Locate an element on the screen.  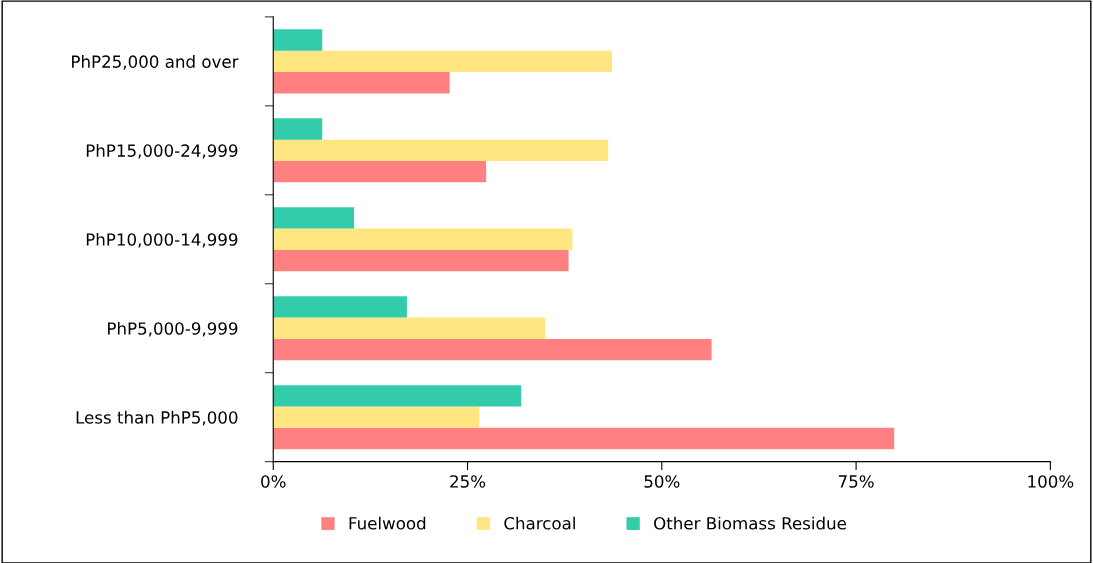
y-tick-label: PhP15,000-24,999 is located at coordinates (162, 151).